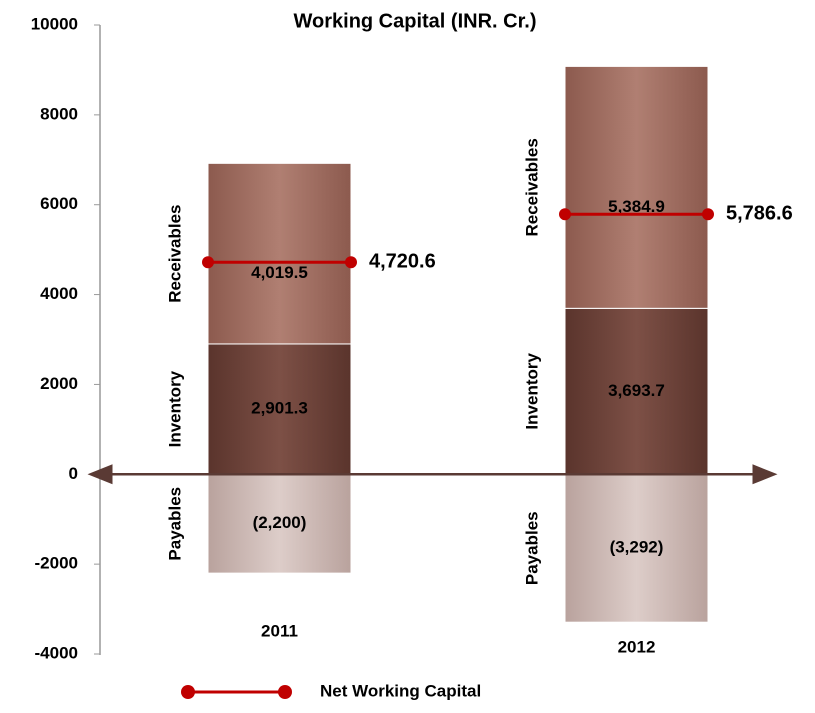  I want to click on y-tick-label: 2000, so click(59, 383).